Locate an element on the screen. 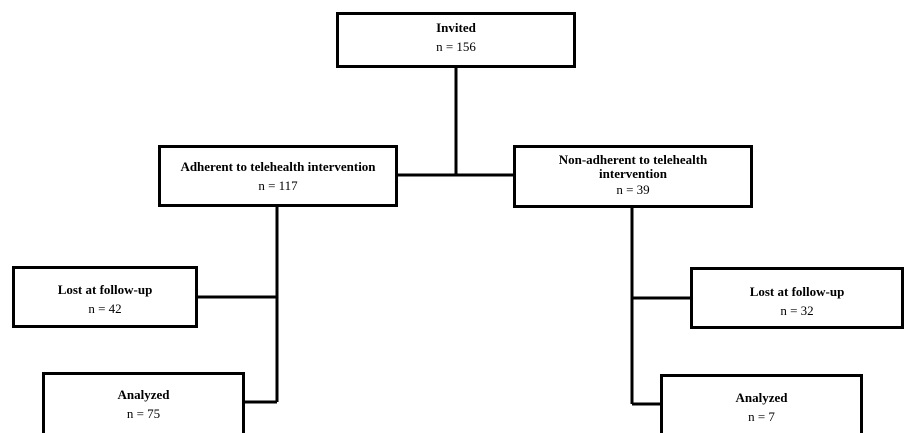 This screenshot has width=904, height=433. non-adherent-analyzed-title: Analyzed is located at coordinates (761, 397).